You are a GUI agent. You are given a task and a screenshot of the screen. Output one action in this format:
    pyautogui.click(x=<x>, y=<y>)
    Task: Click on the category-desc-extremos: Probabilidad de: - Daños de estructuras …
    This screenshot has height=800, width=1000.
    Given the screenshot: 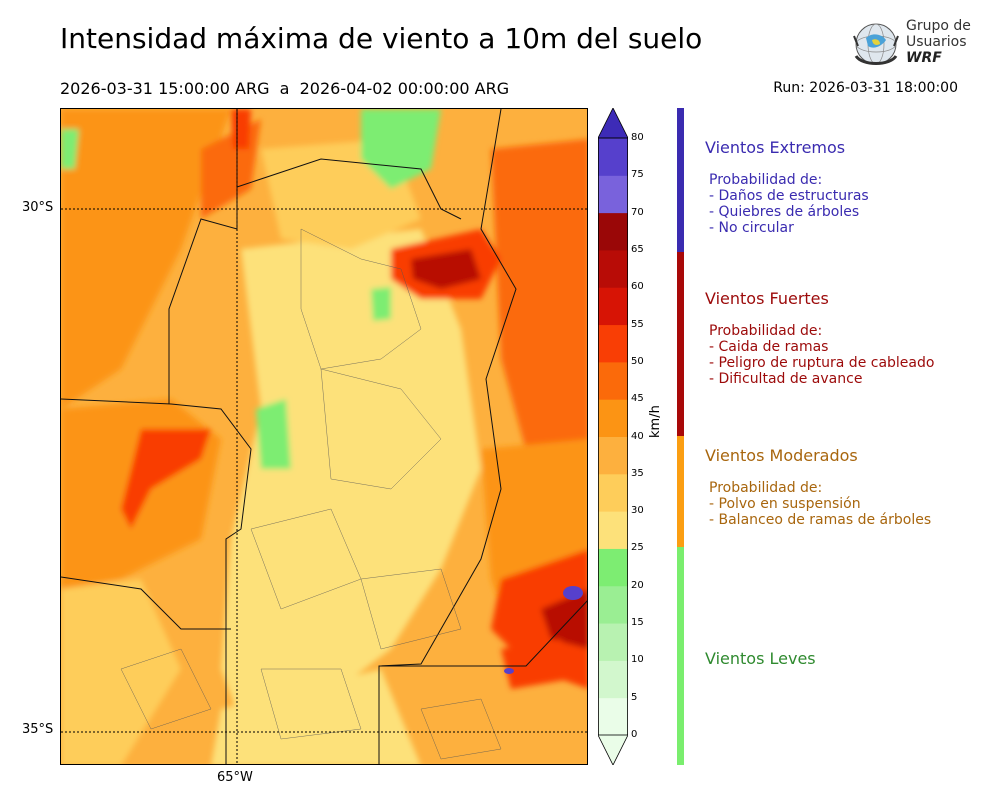 What is the action you would take?
    pyautogui.click(x=789, y=204)
    